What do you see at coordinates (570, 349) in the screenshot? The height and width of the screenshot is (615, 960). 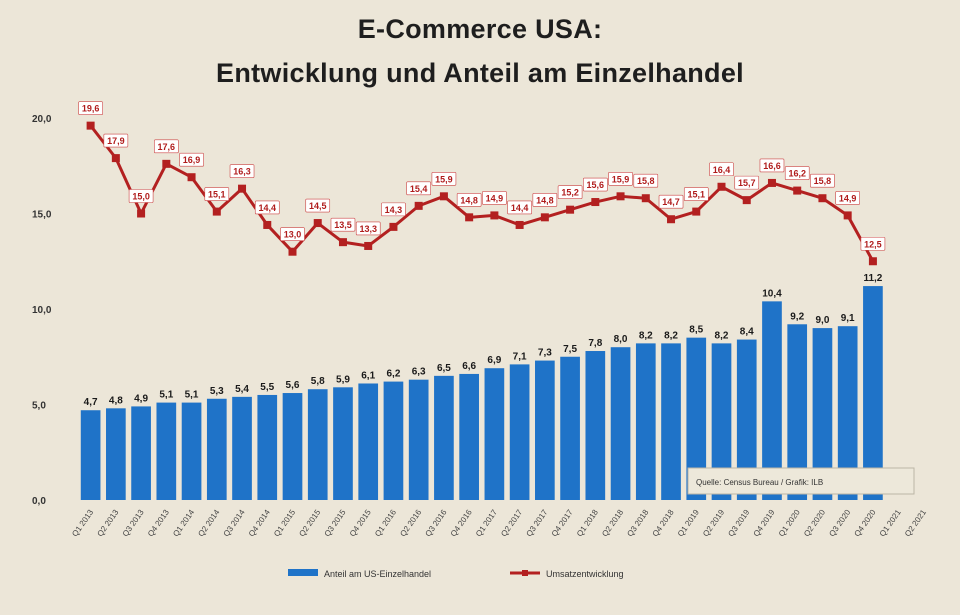 I see `bar-value-label: 7,5` at bounding box center [570, 349].